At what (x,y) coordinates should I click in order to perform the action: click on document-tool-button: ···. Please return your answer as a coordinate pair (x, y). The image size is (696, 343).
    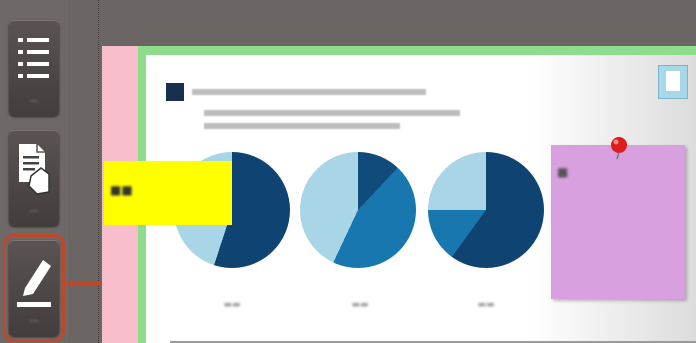
    Looking at the image, I should click on (34, 178).